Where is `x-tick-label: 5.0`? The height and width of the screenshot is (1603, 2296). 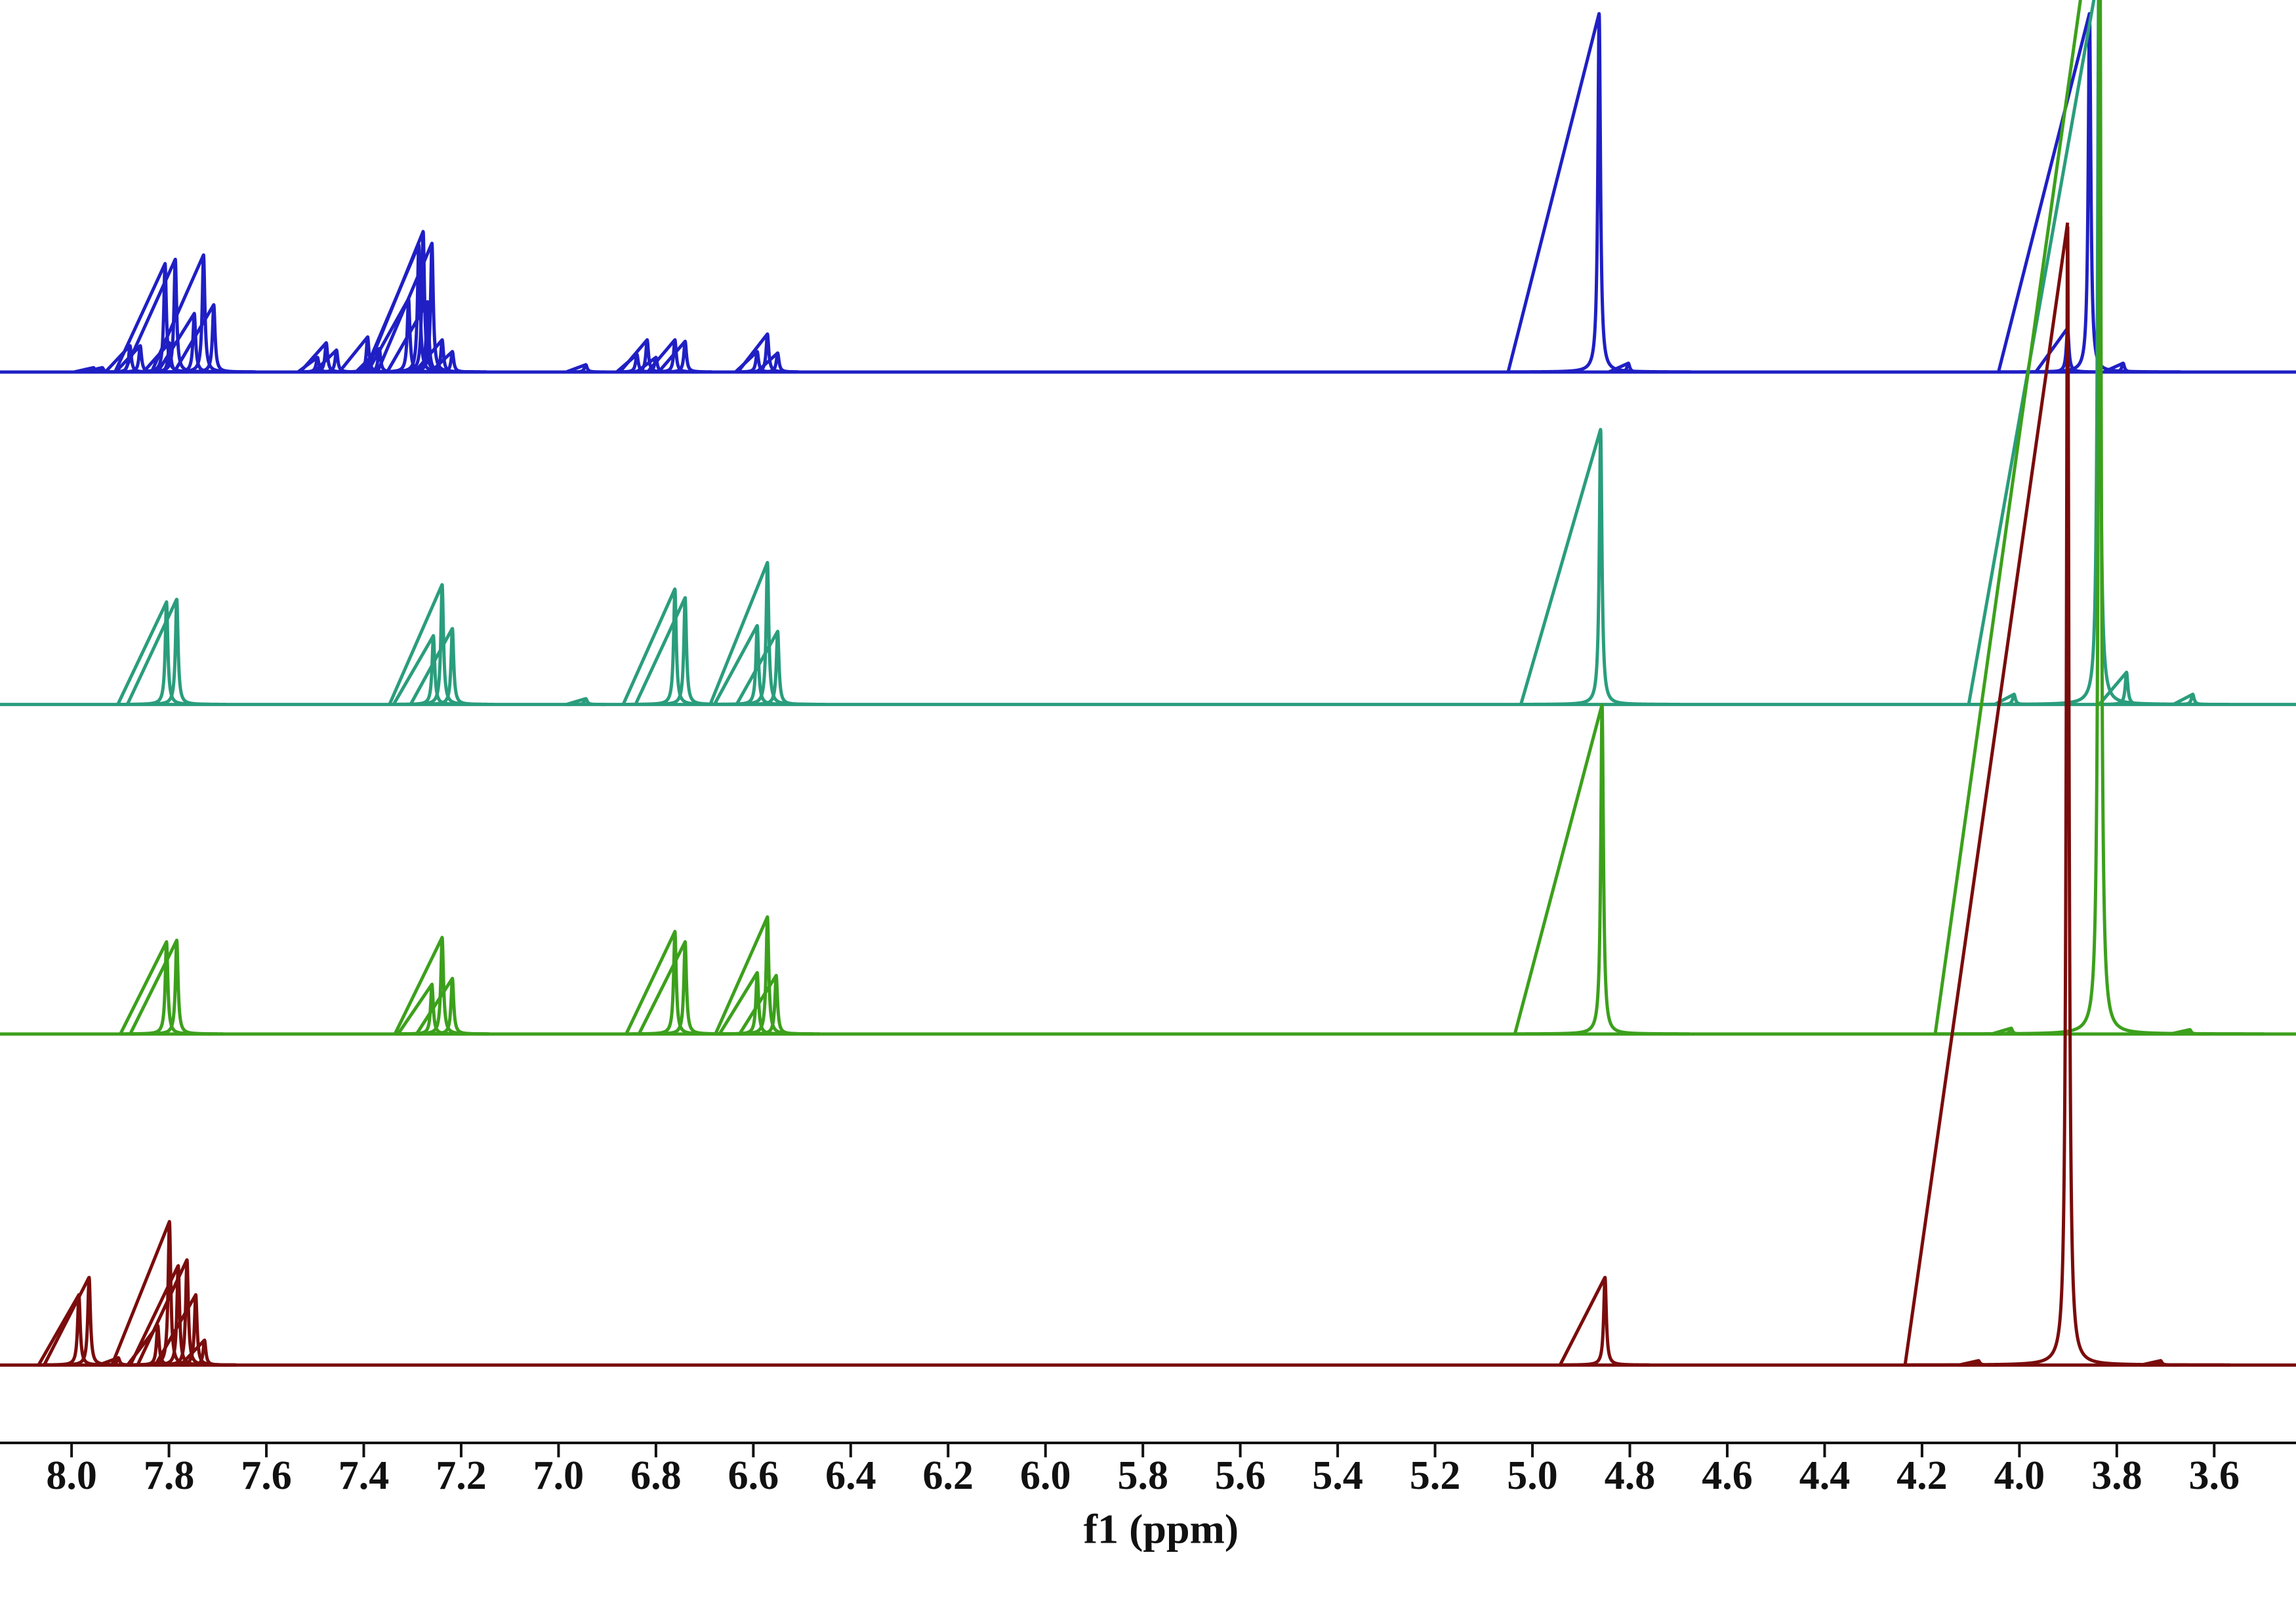 x-tick-label: 5.0 is located at coordinates (1533, 1475).